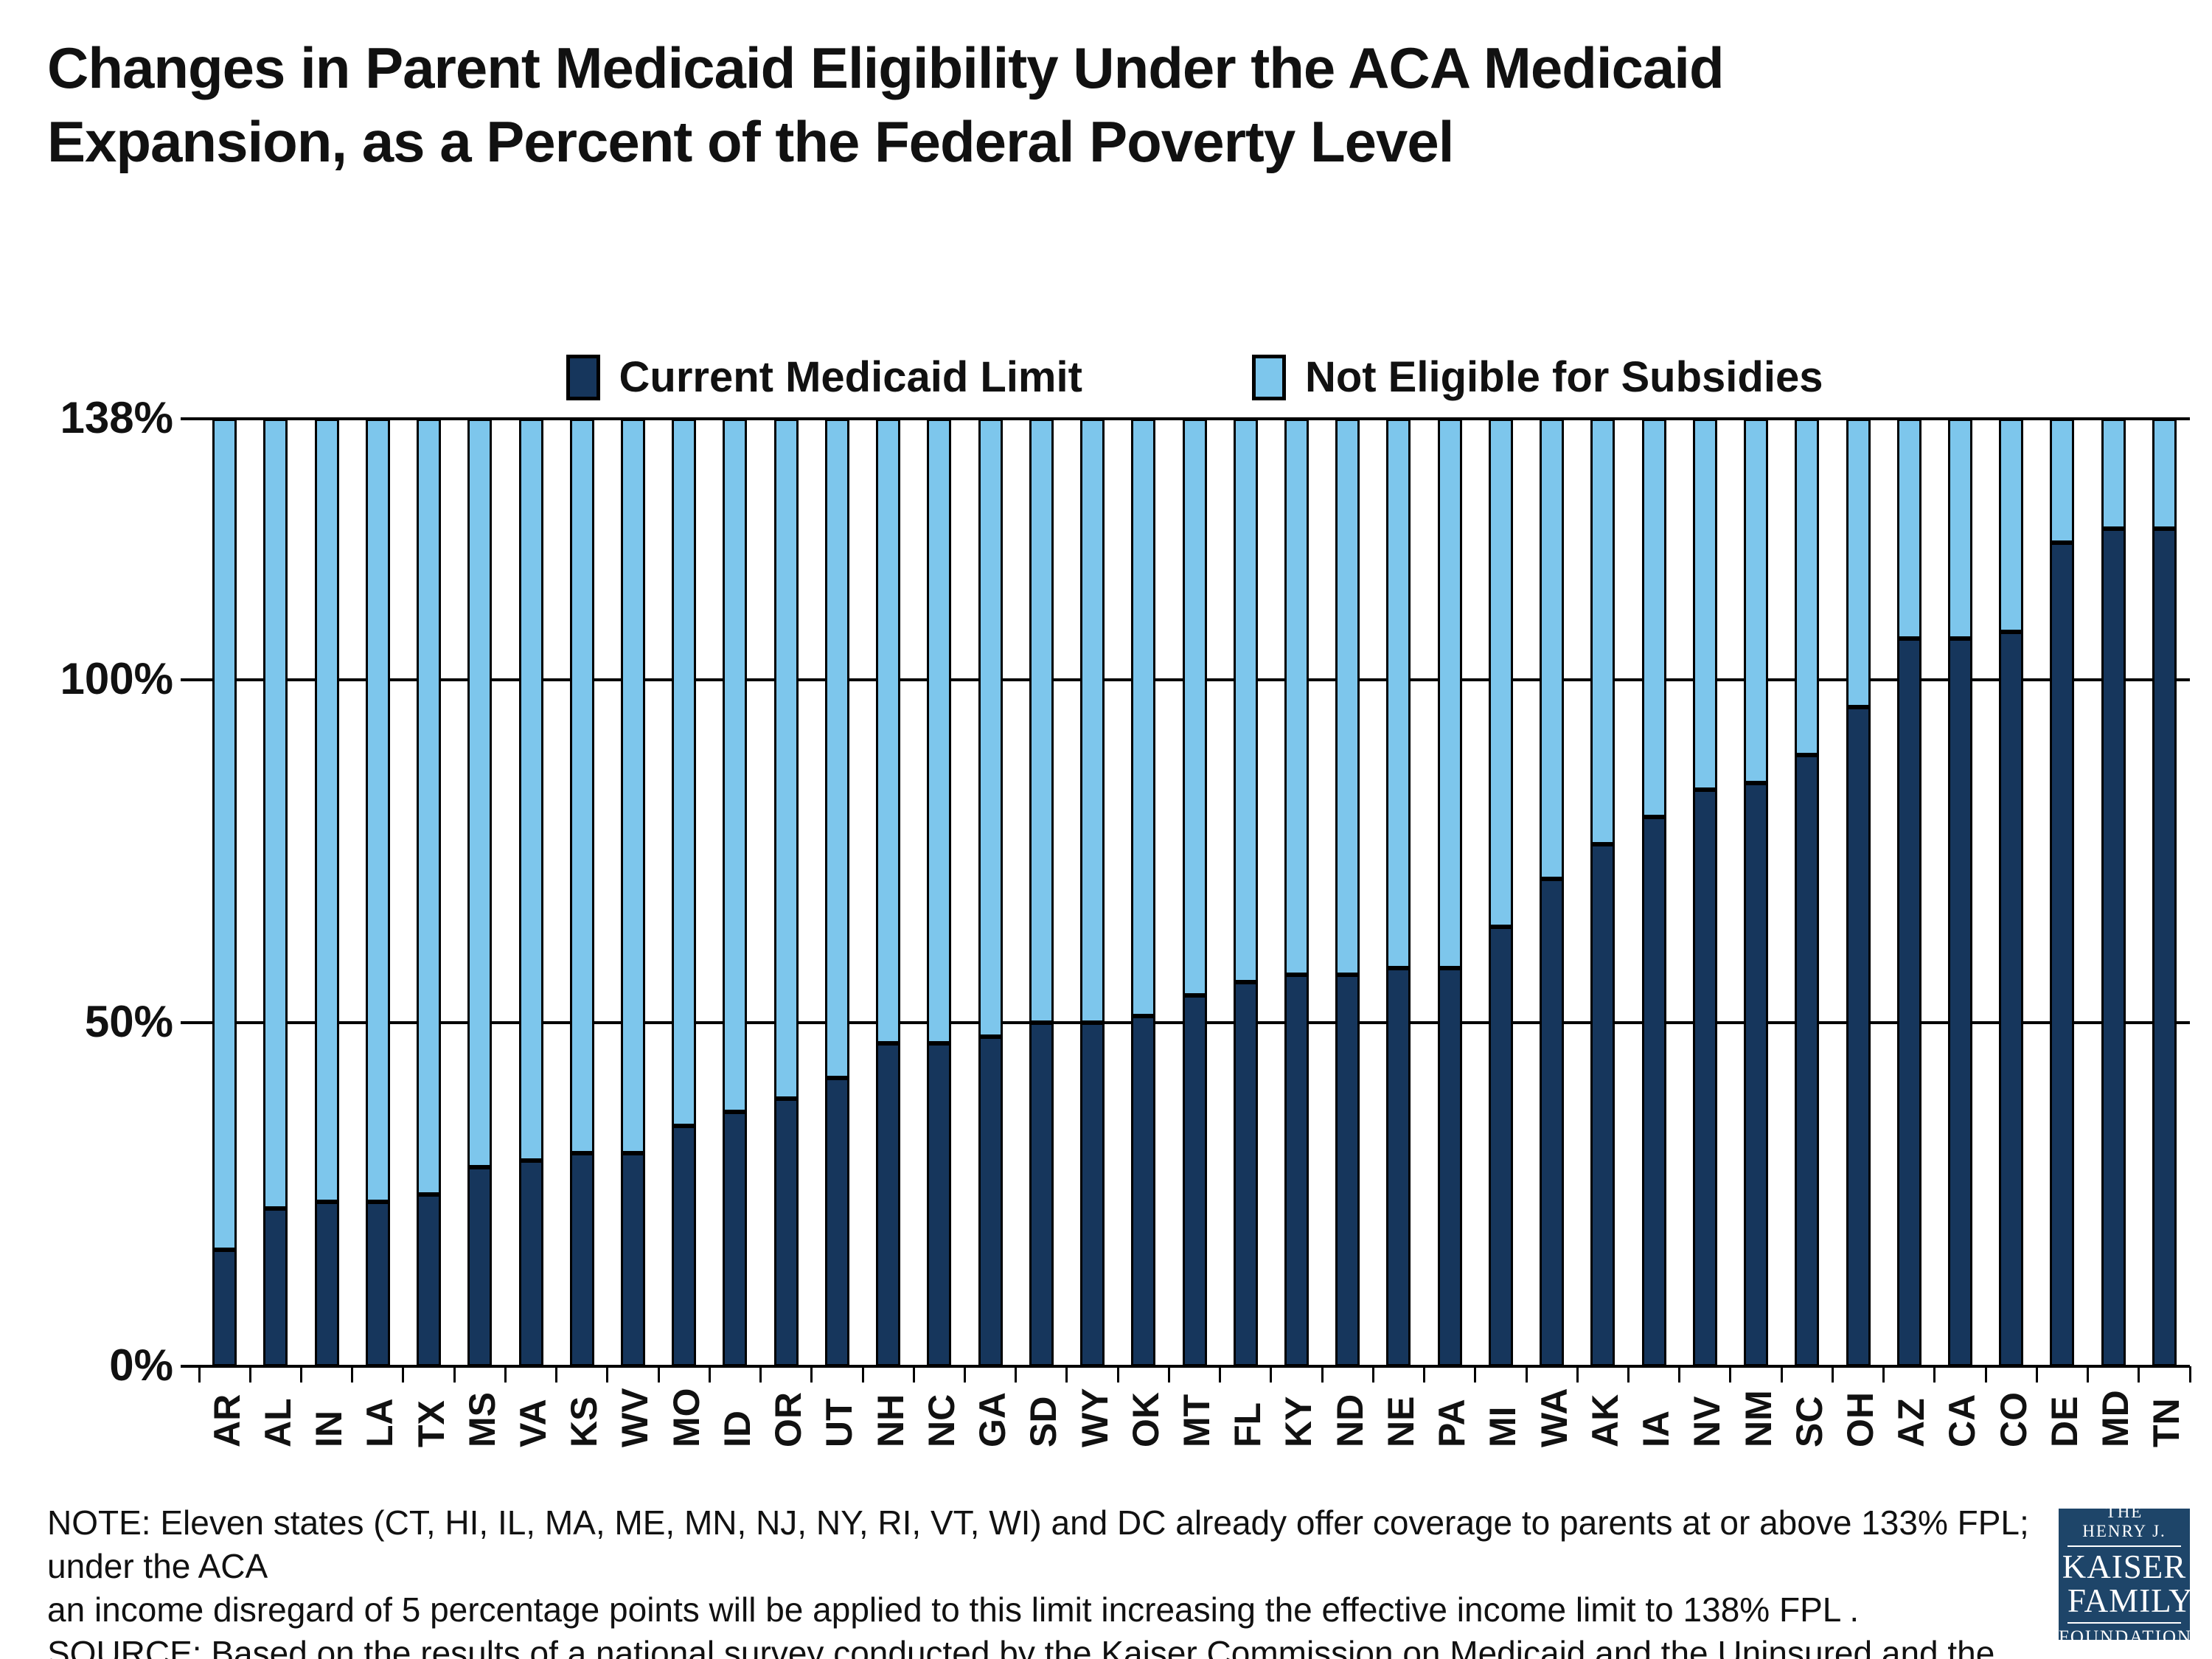 The width and height of the screenshot is (2212, 1659). I want to click on bar-WV, so click(632, 892).